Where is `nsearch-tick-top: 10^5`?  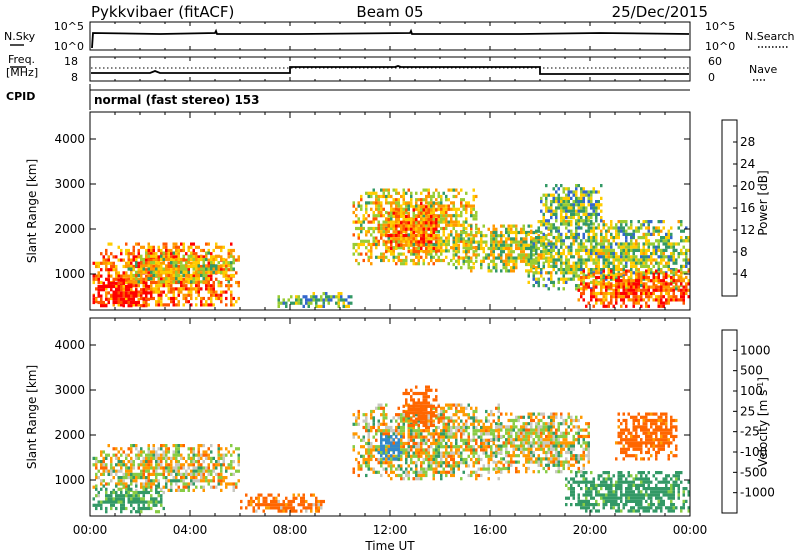 nsearch-tick-top: 10^5 is located at coordinates (720, 26).